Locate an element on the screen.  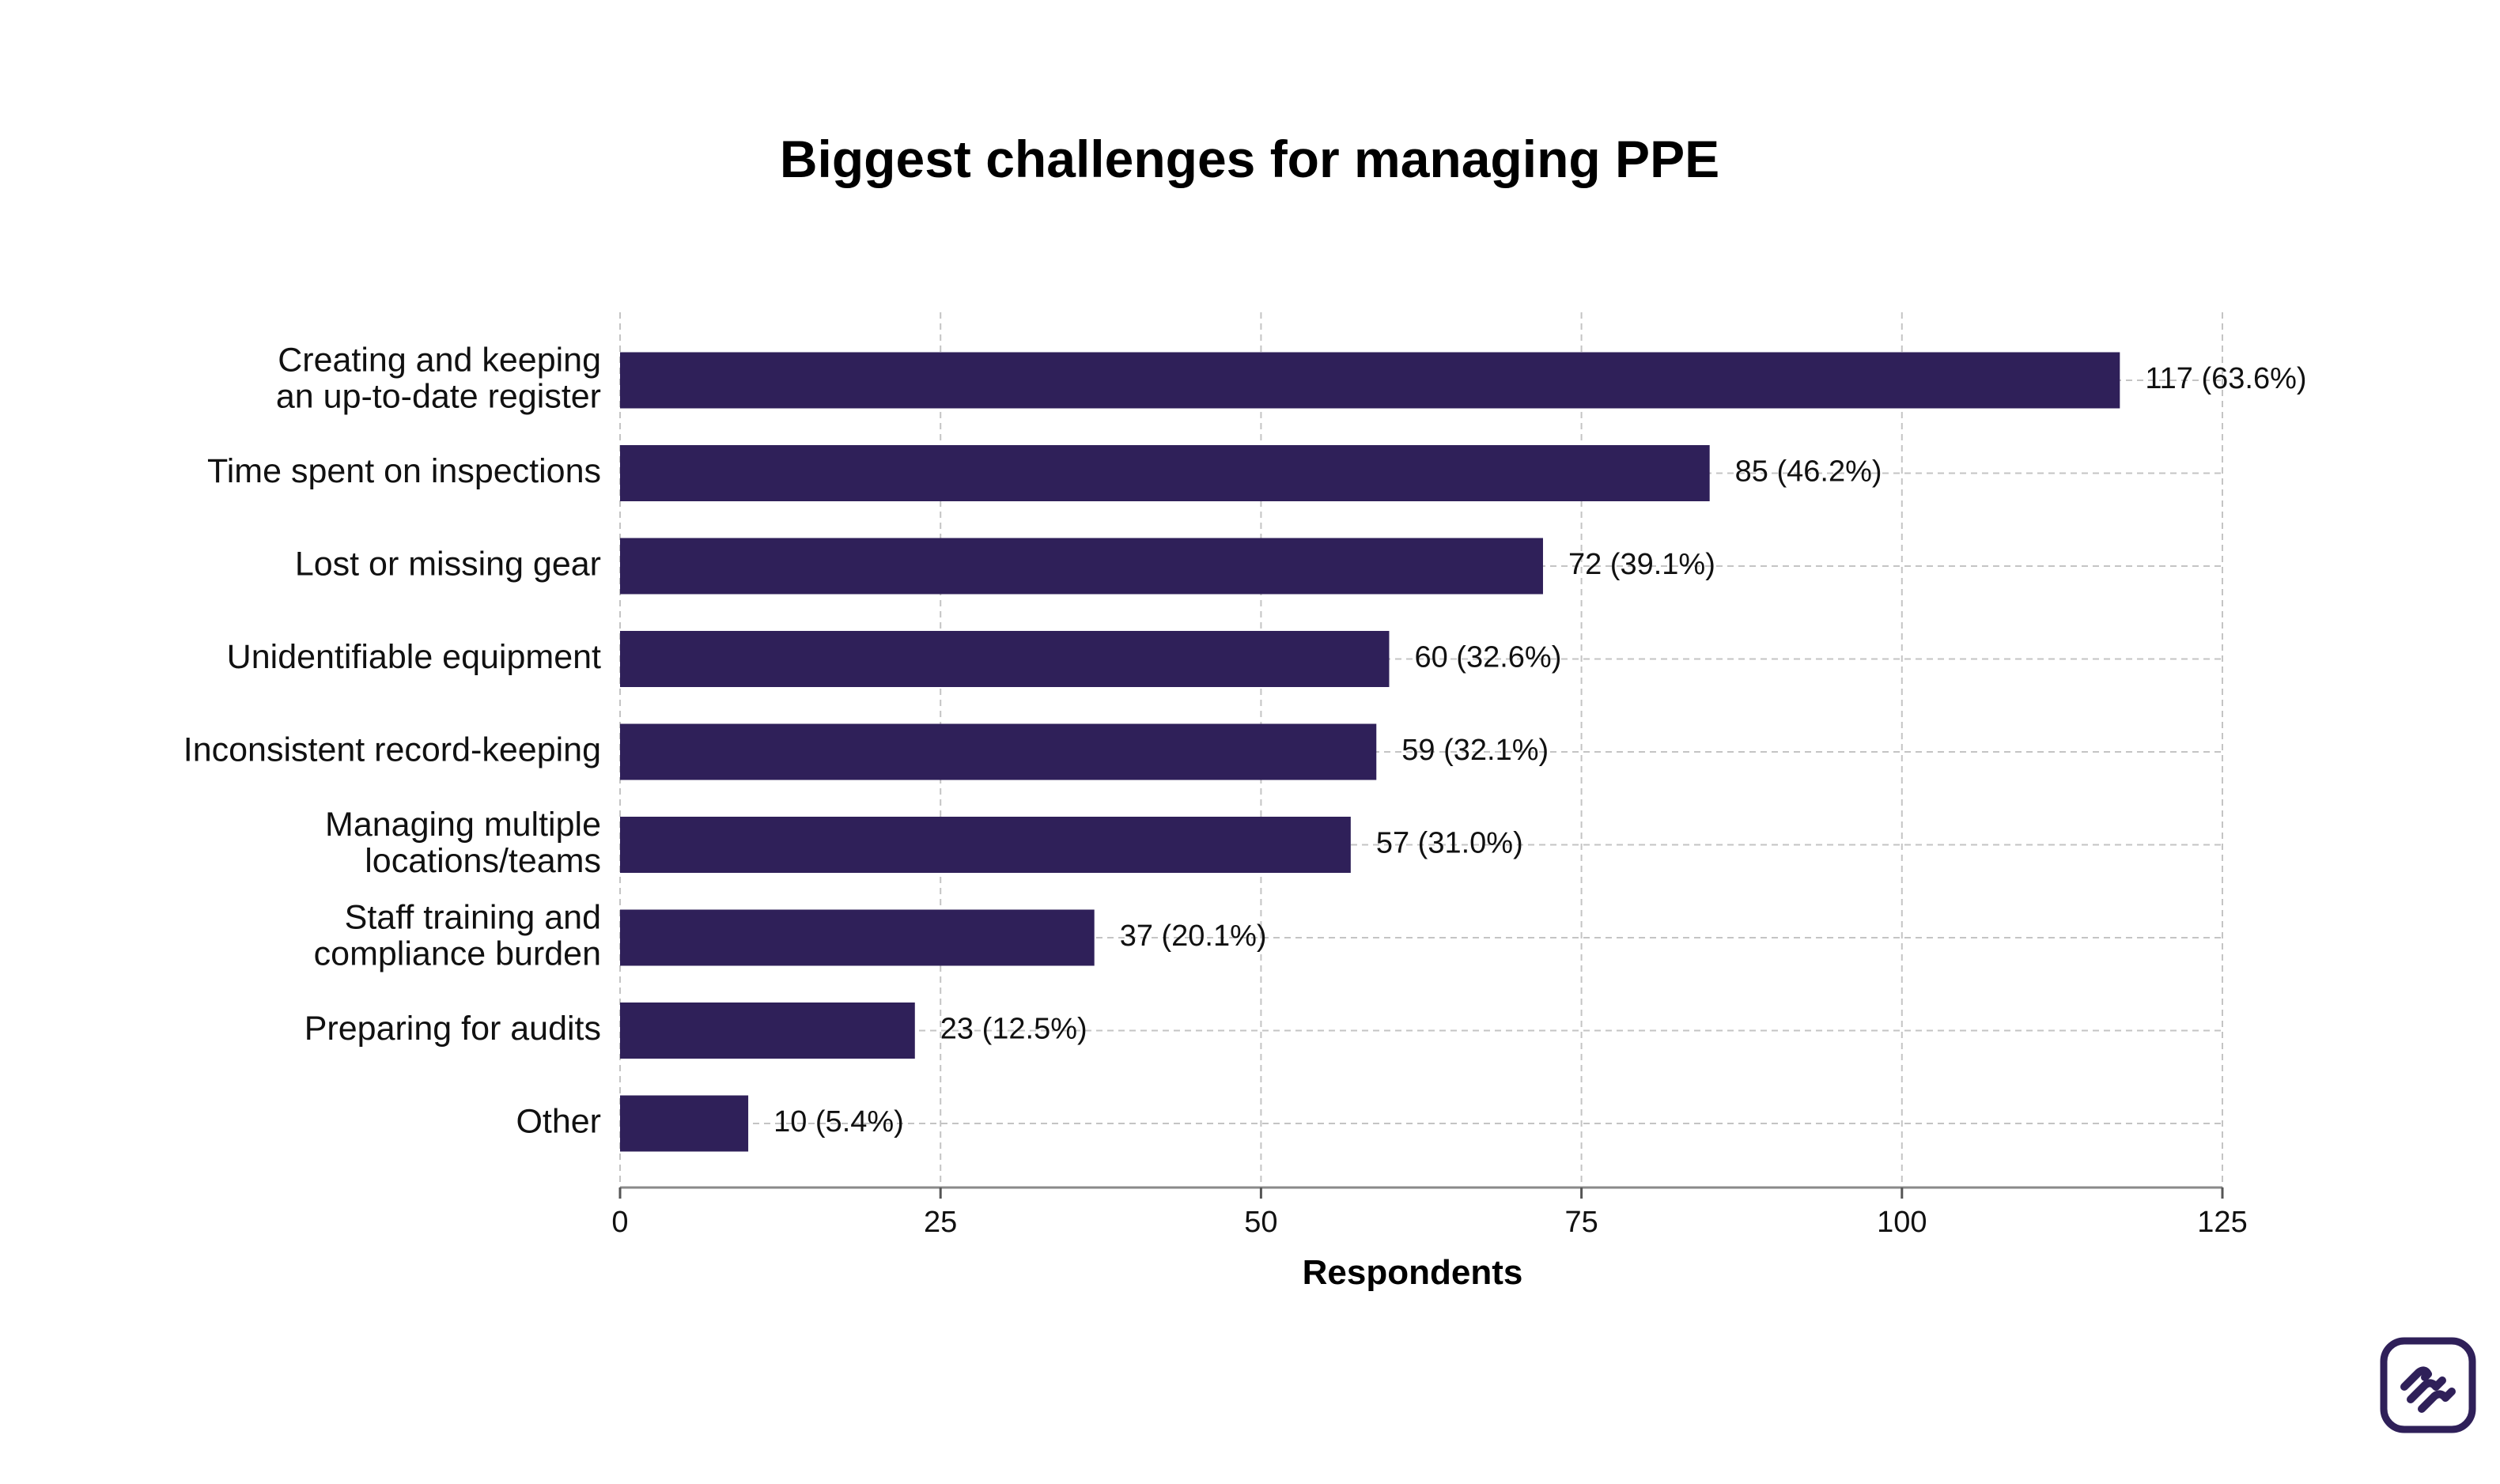
brand-logo is located at coordinates (2428, 1385).